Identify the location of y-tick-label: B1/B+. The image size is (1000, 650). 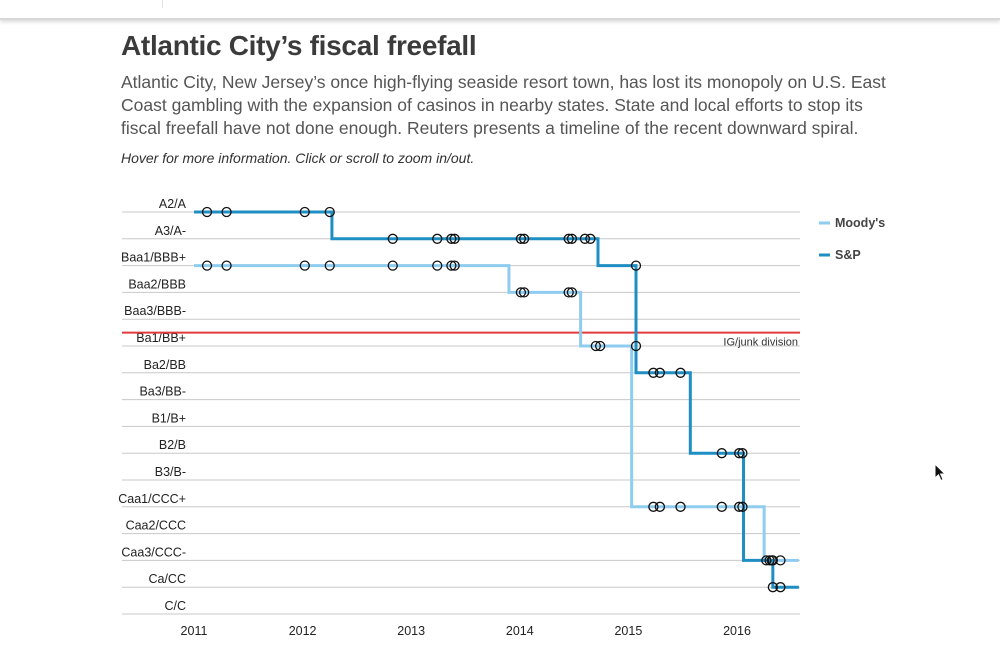
(169, 418).